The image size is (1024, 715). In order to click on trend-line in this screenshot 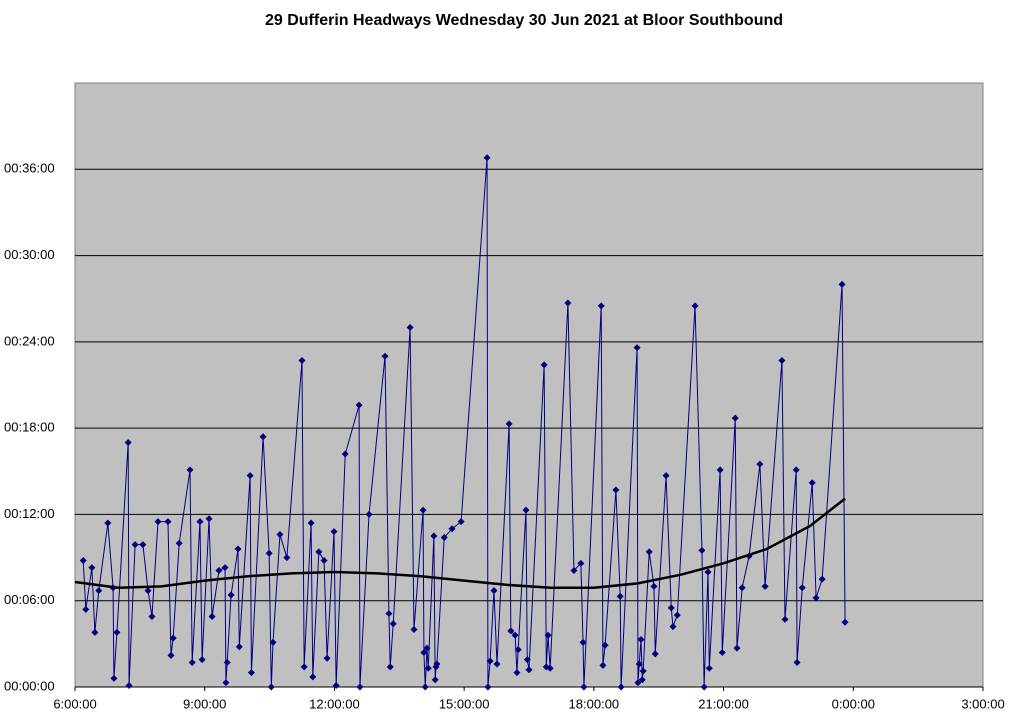, I will do `click(460, 543)`.